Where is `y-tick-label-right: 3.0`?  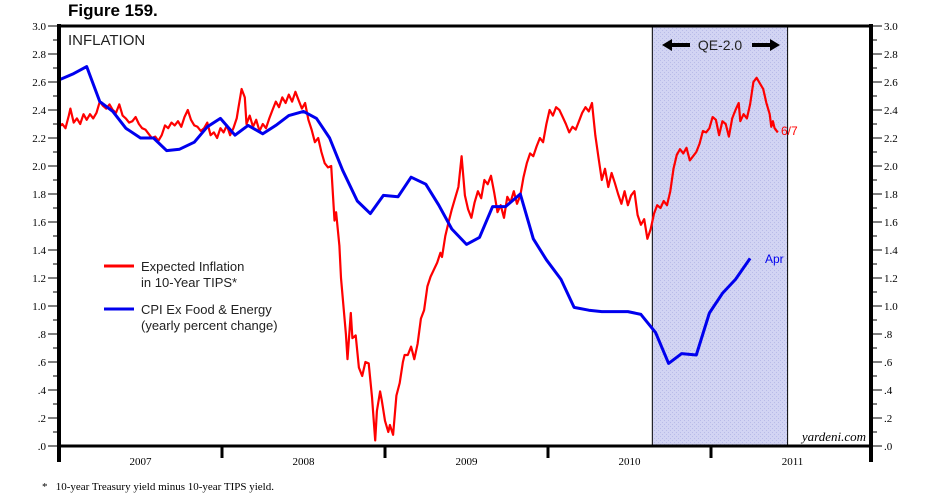 y-tick-label-right: 3.0 is located at coordinates (891, 27).